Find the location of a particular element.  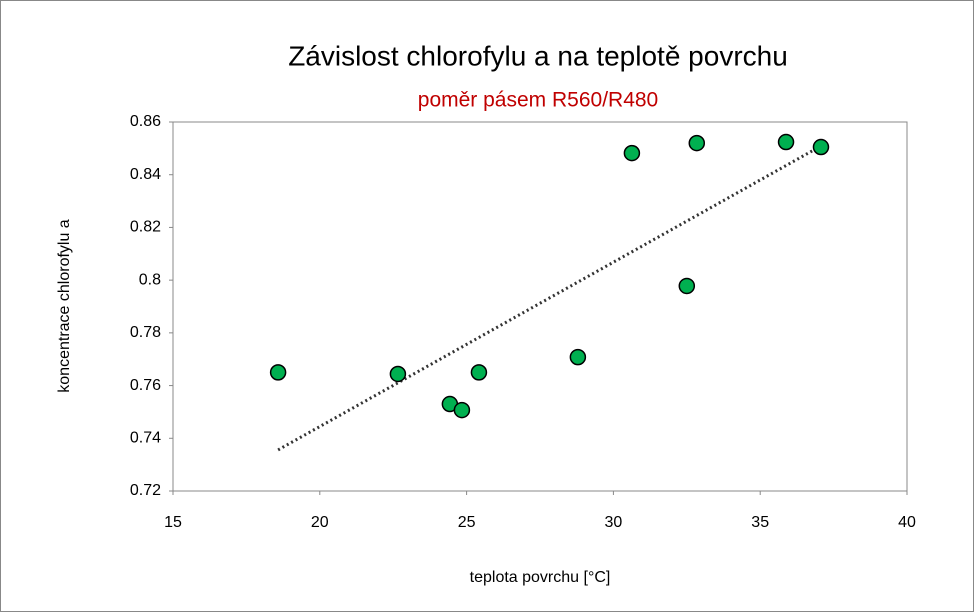

y-tick-label: 0.76 is located at coordinates (145, 385).